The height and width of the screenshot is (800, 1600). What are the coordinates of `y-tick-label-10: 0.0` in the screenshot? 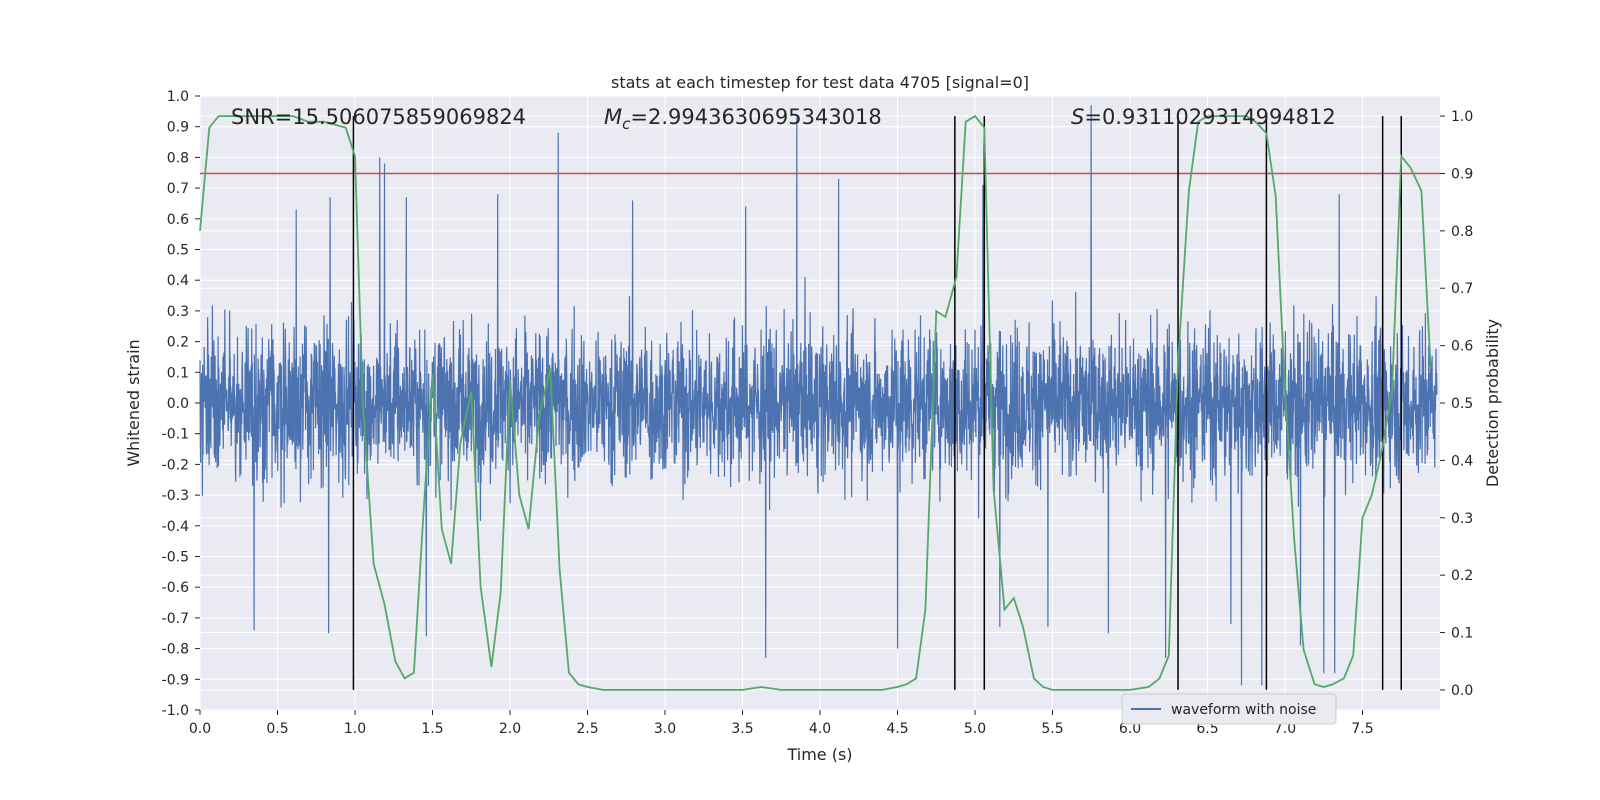 It's located at (178, 404).